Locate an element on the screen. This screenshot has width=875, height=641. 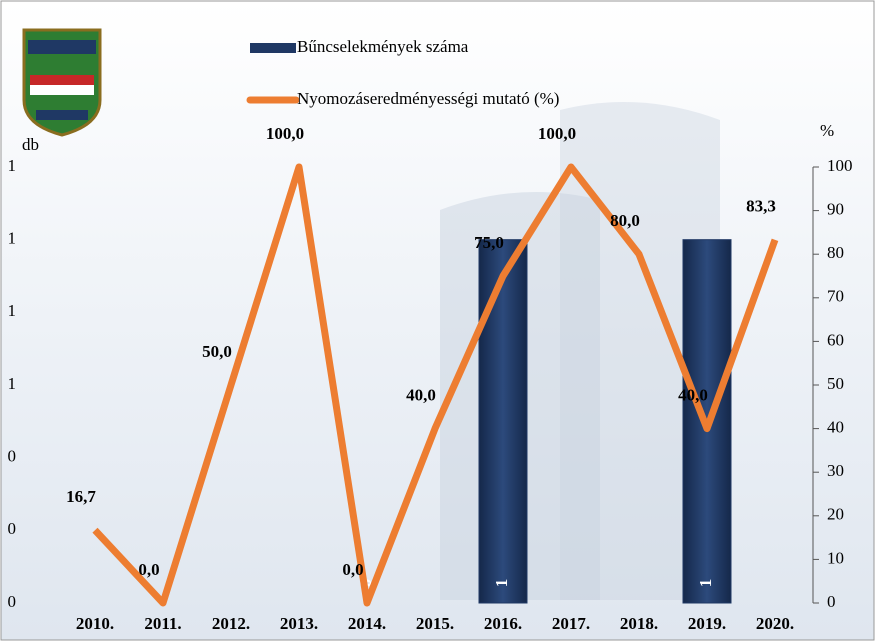
legend-swatch is located at coordinates (273, 48).